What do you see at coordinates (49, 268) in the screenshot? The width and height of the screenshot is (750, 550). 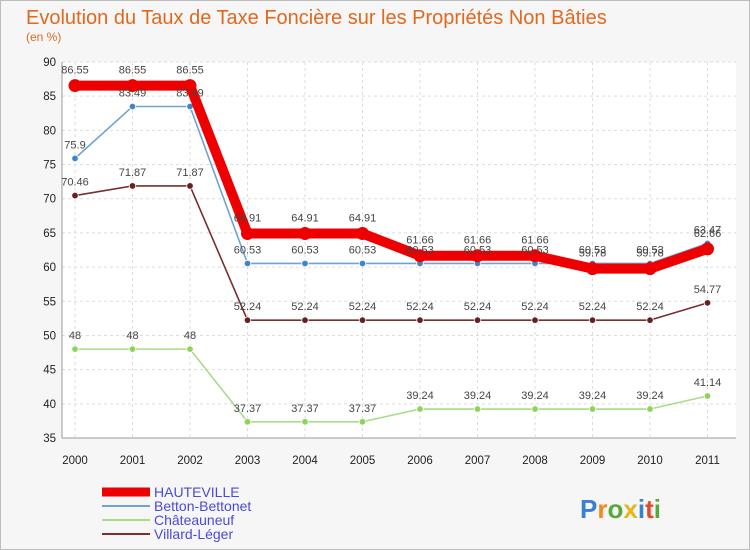 I see `y-tick-label-60: 60` at bounding box center [49, 268].